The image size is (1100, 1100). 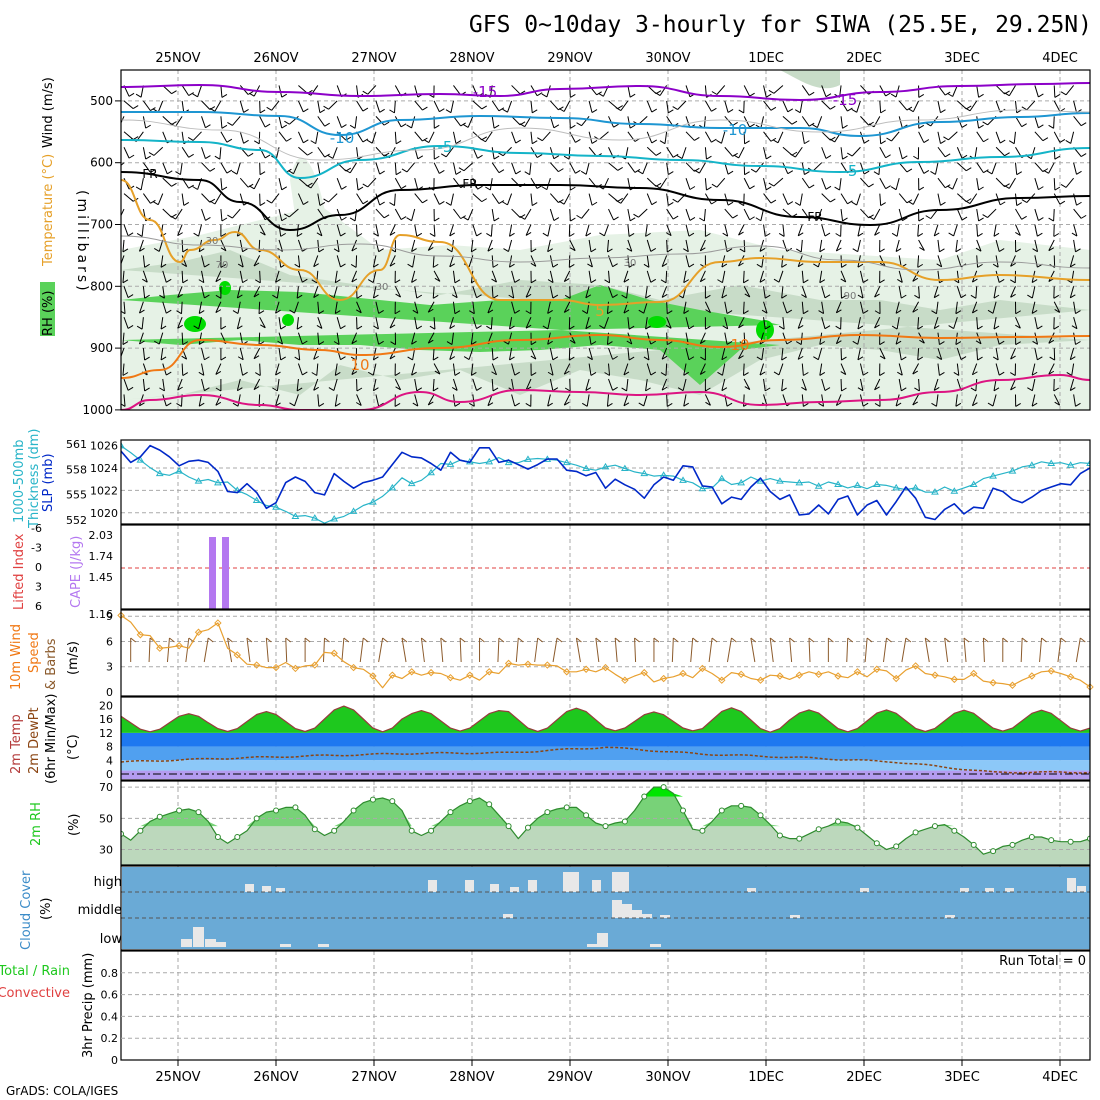 What do you see at coordinates (212, 241) in the screenshot?
I see `contour-label: 30` at bounding box center [212, 241].